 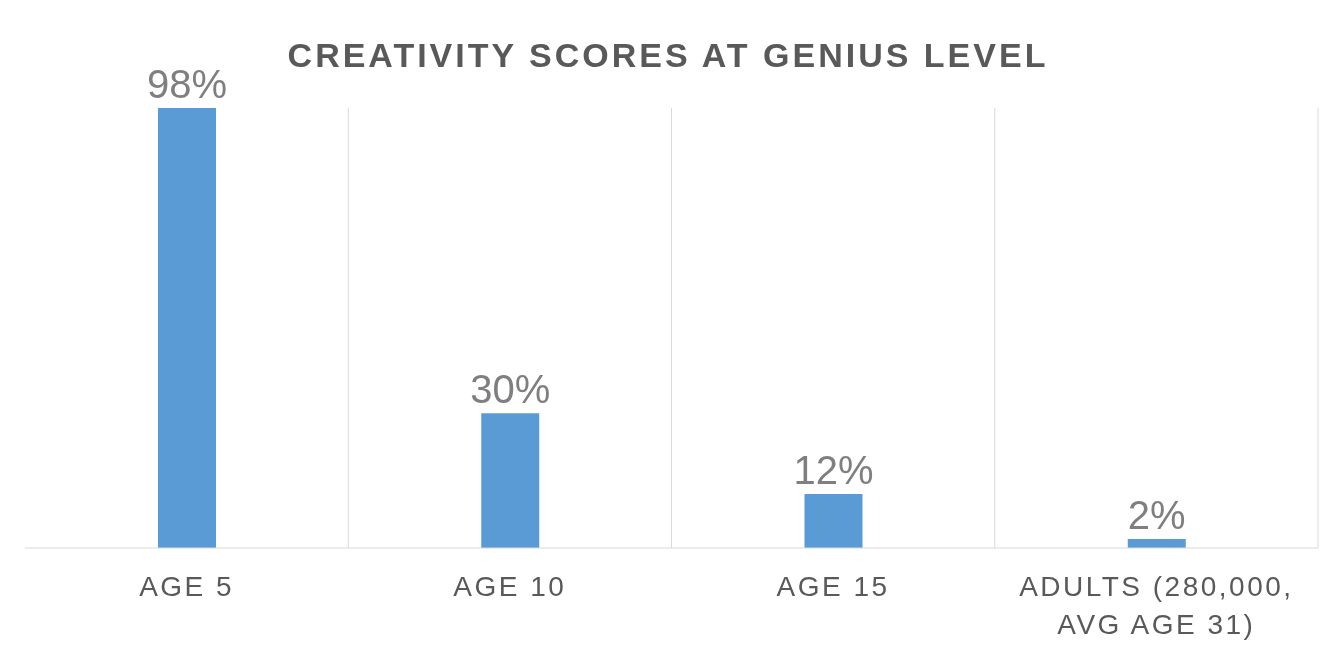 What do you see at coordinates (1156, 605) in the screenshot?
I see `x-tick-label: ADULTS (280,000, AVG AGE 31)` at bounding box center [1156, 605].